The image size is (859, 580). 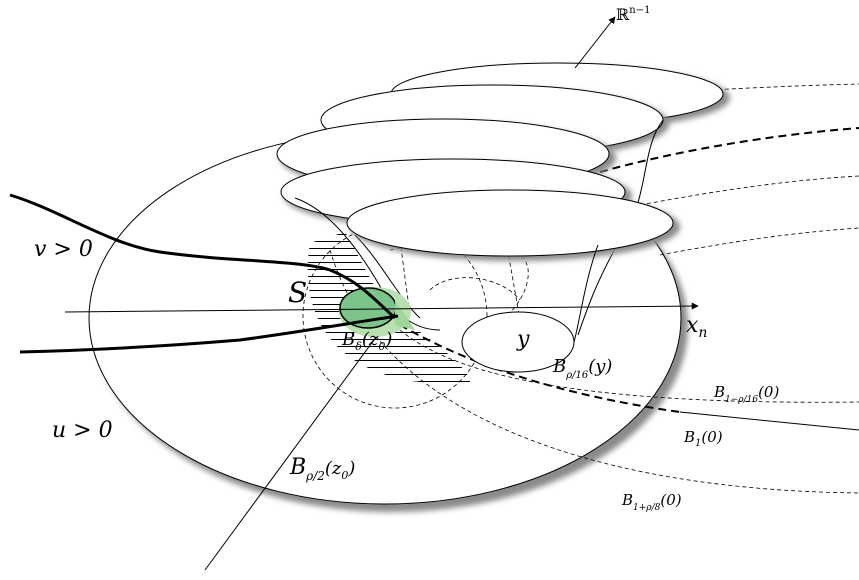 I want to click on ball-delta-tip, so click(x=405, y=315).